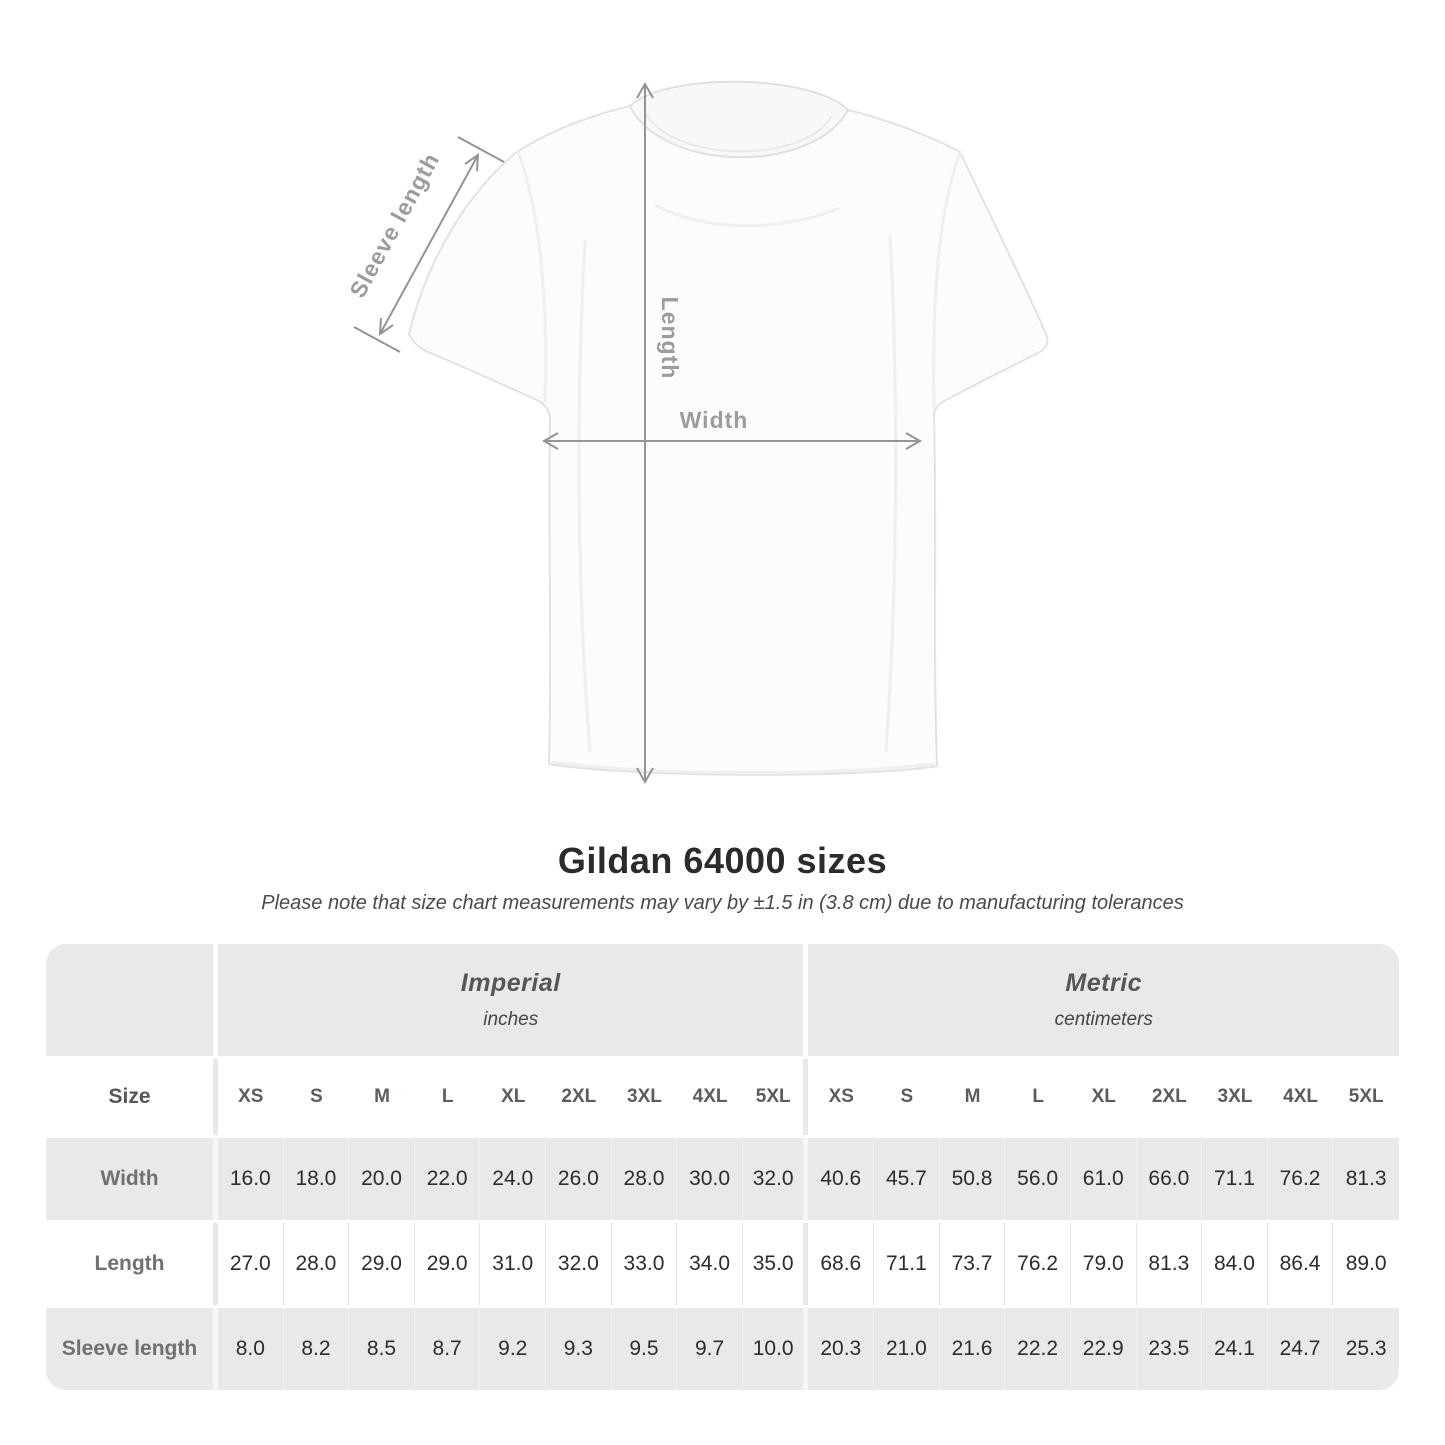 This screenshot has width=1445, height=1445. Describe the element at coordinates (1103, 1097) in the screenshot. I see `size-header-metric: XL` at that location.